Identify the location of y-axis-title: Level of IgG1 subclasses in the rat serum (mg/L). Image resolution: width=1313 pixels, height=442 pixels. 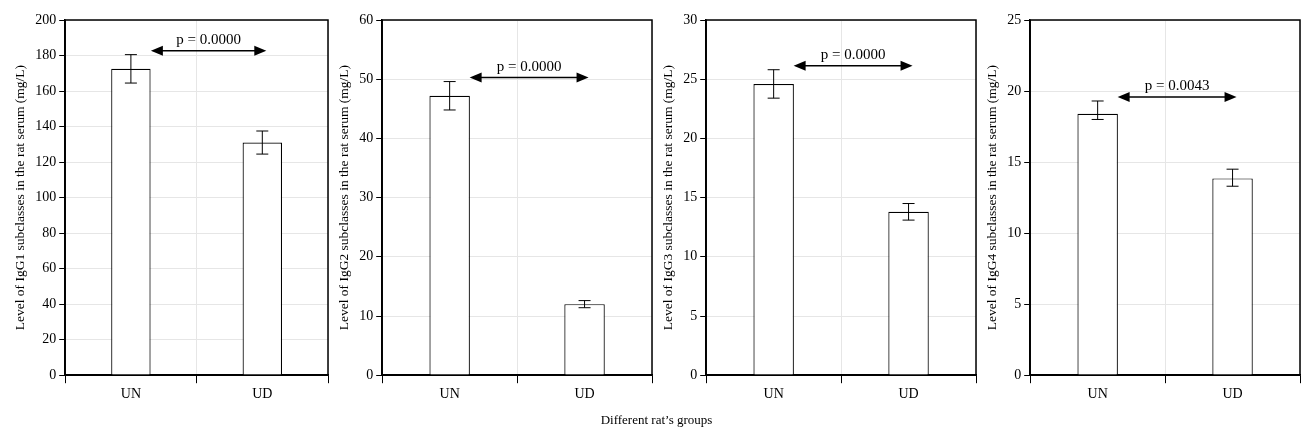
(19, 197).